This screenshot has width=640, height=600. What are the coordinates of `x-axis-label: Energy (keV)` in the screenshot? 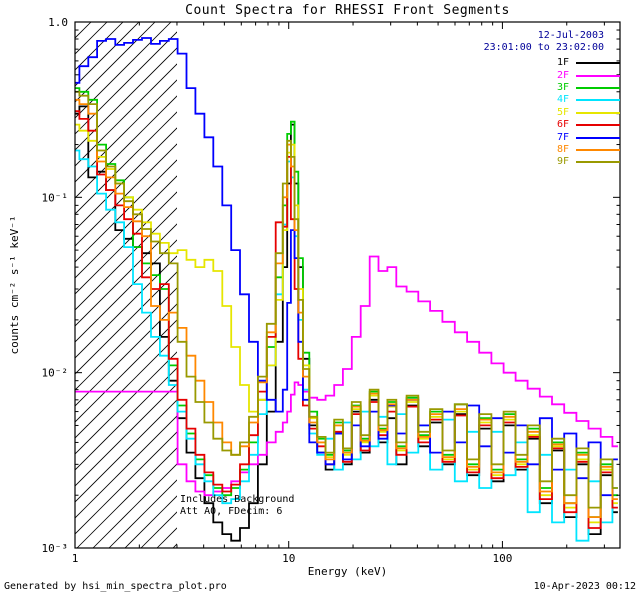 It's located at (347, 571).